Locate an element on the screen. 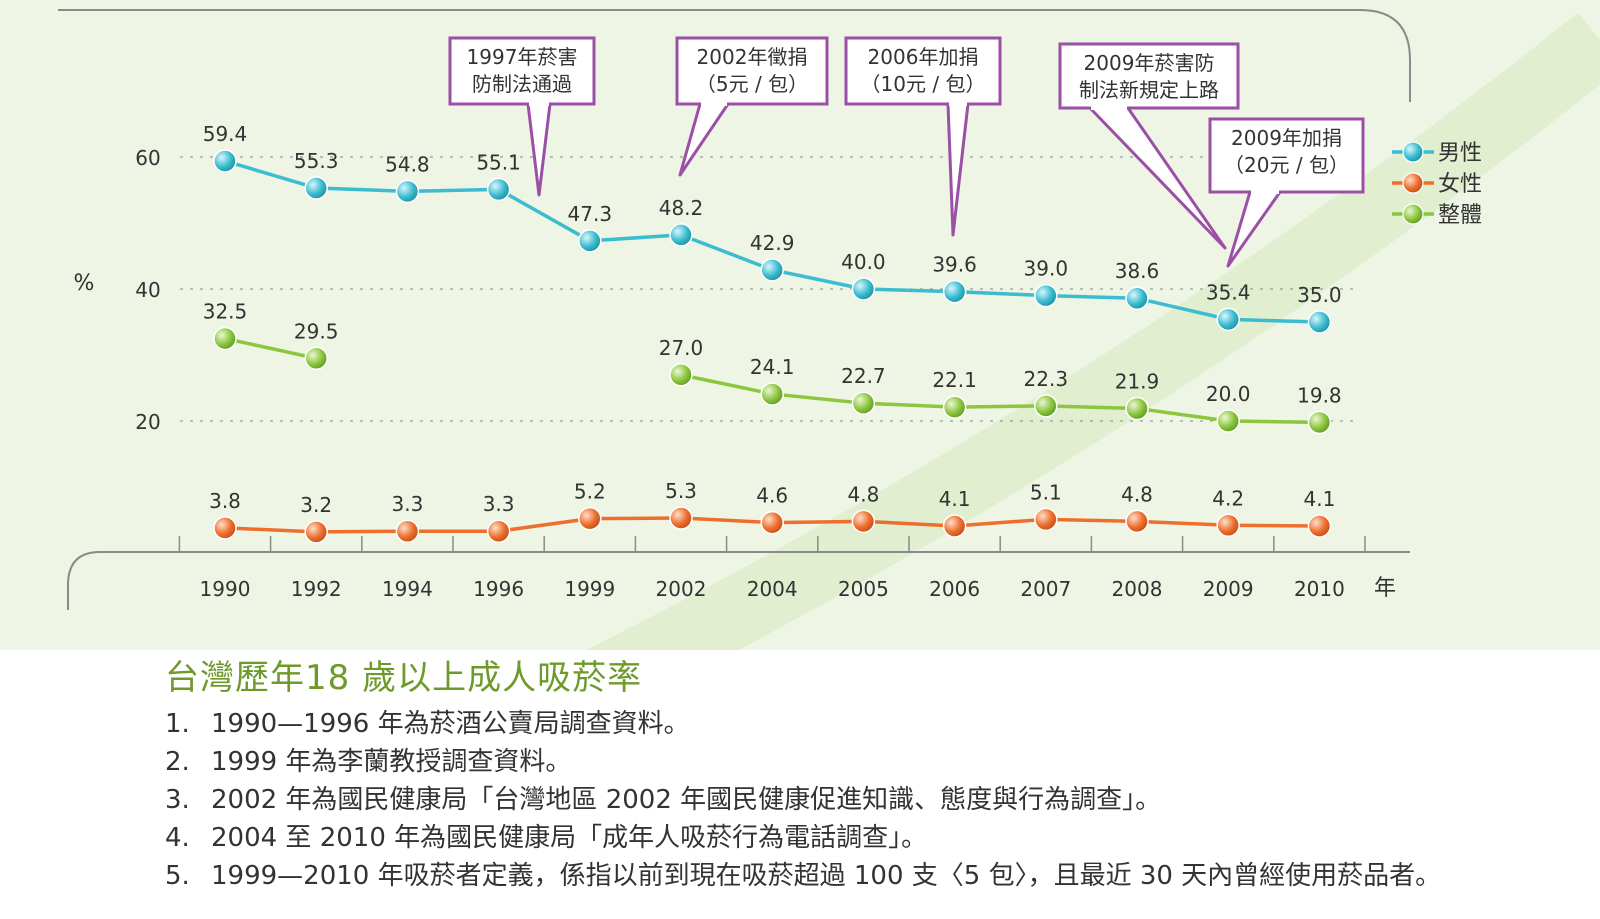 This screenshot has height=919, width=1600. data-label-overall: 32.5 is located at coordinates (225, 312).